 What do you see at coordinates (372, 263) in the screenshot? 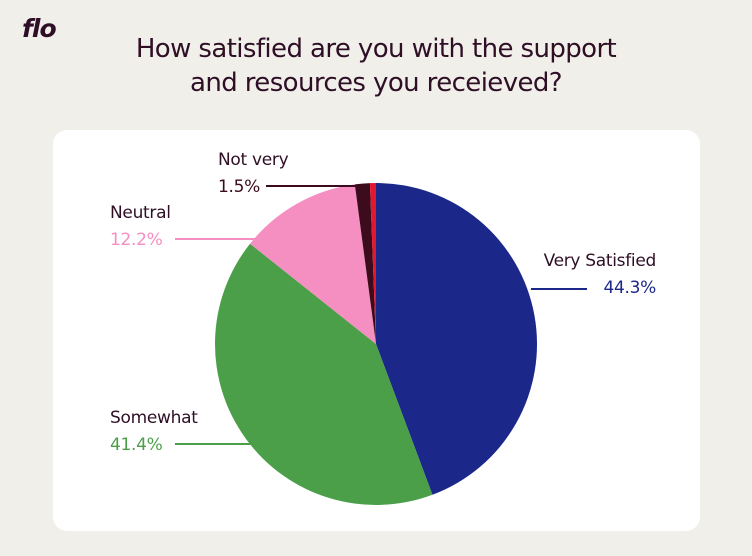
I see `slice-other` at bounding box center [372, 263].